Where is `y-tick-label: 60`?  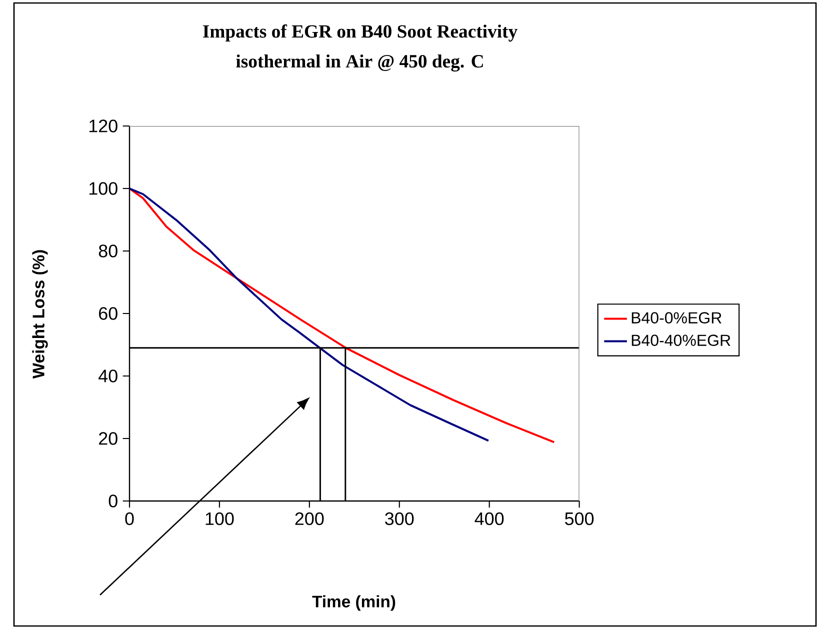
y-tick-label: 60 is located at coordinates (108, 313).